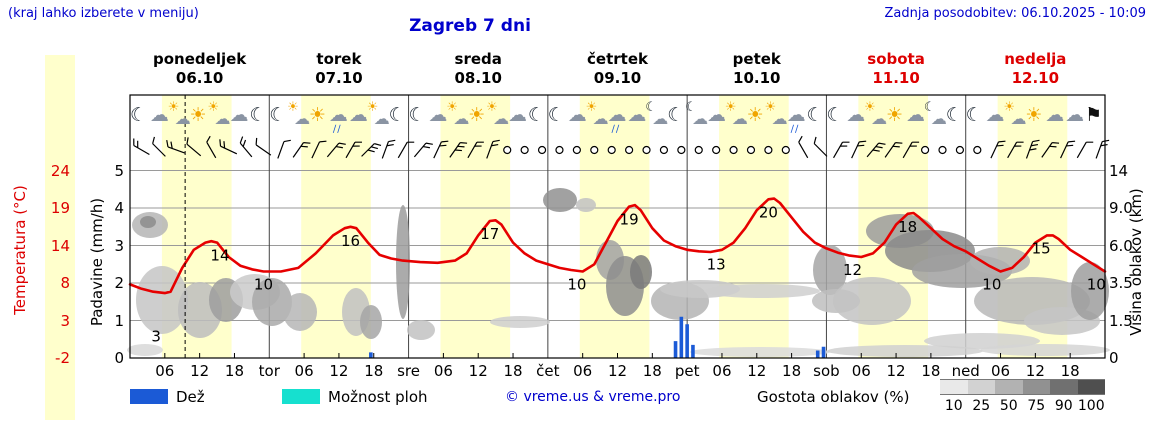 This screenshot has width=1152, height=443. Describe the element at coordinates (965, 371) in the screenshot. I see `x-axis-label: ned` at that location.